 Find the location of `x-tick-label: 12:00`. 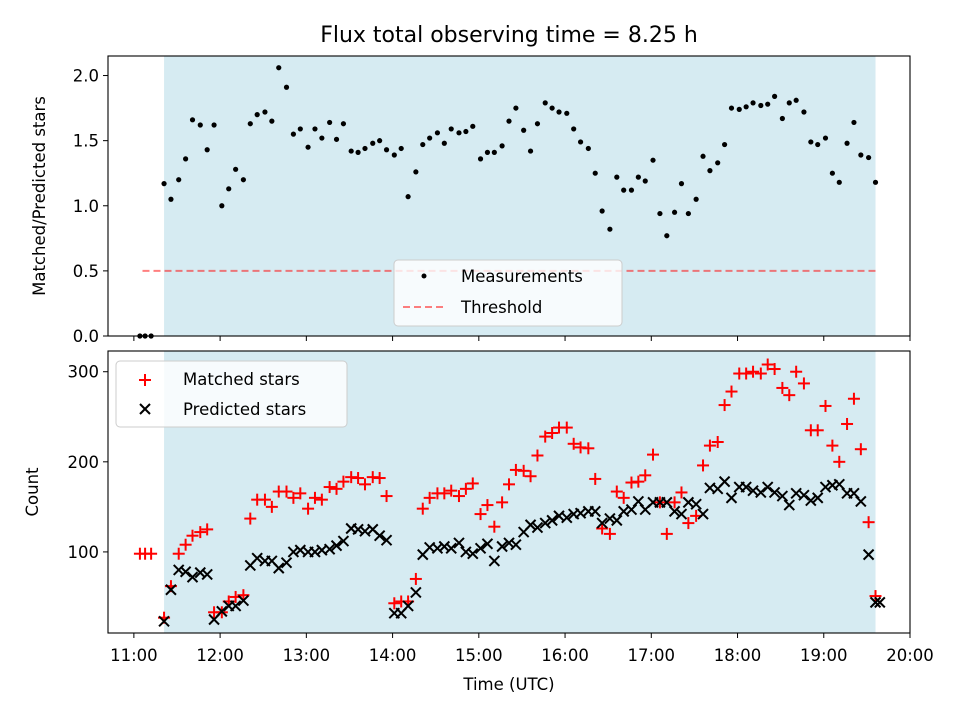

x-tick-label: 12:00 is located at coordinates (220, 655).